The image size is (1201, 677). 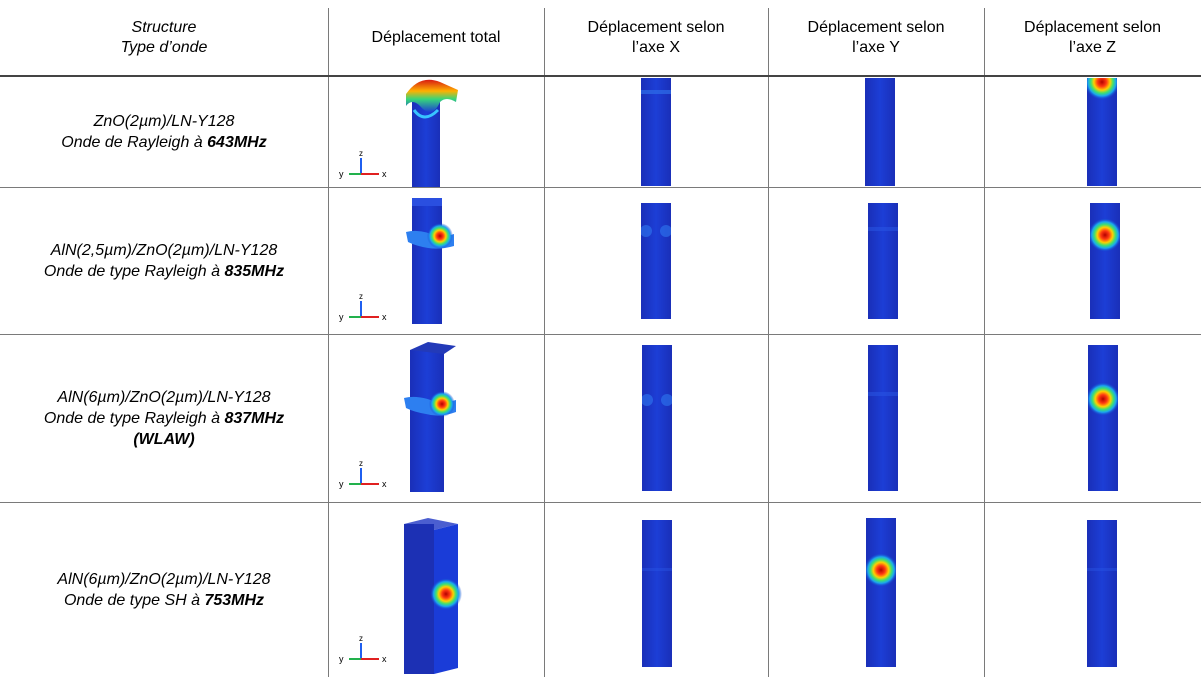 I want to click on row-wave-prefix: Onde de Rayleigh à, so click(x=134, y=142).